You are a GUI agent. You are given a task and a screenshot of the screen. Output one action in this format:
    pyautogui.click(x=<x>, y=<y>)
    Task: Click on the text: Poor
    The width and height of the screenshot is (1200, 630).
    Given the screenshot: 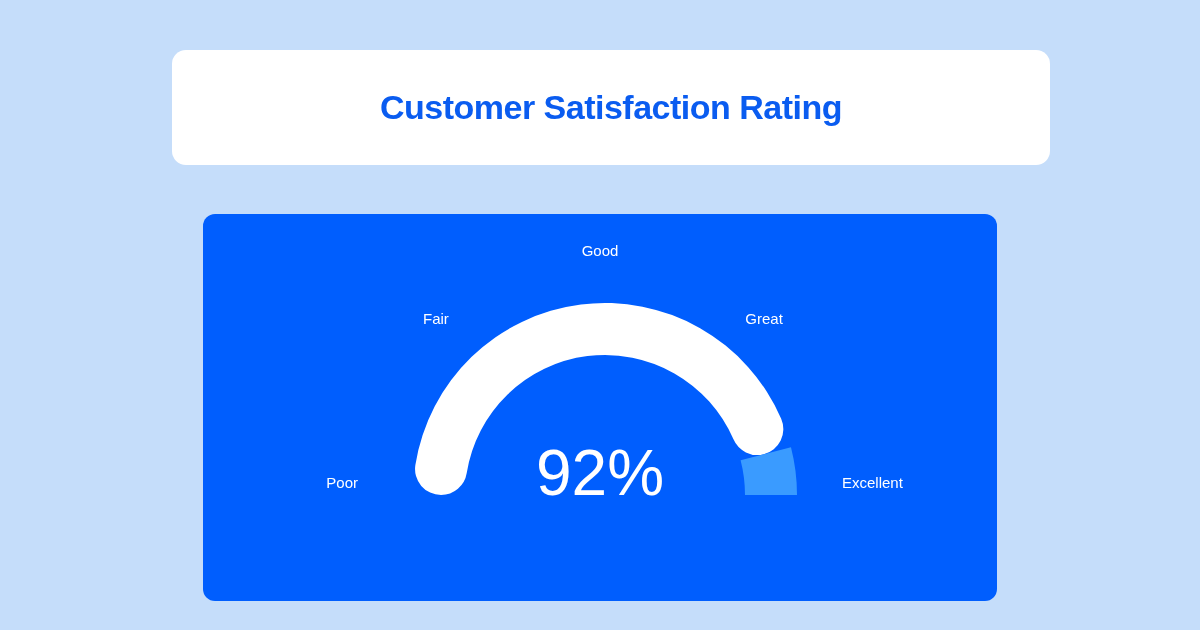 What is the action you would take?
    pyautogui.click(x=342, y=482)
    